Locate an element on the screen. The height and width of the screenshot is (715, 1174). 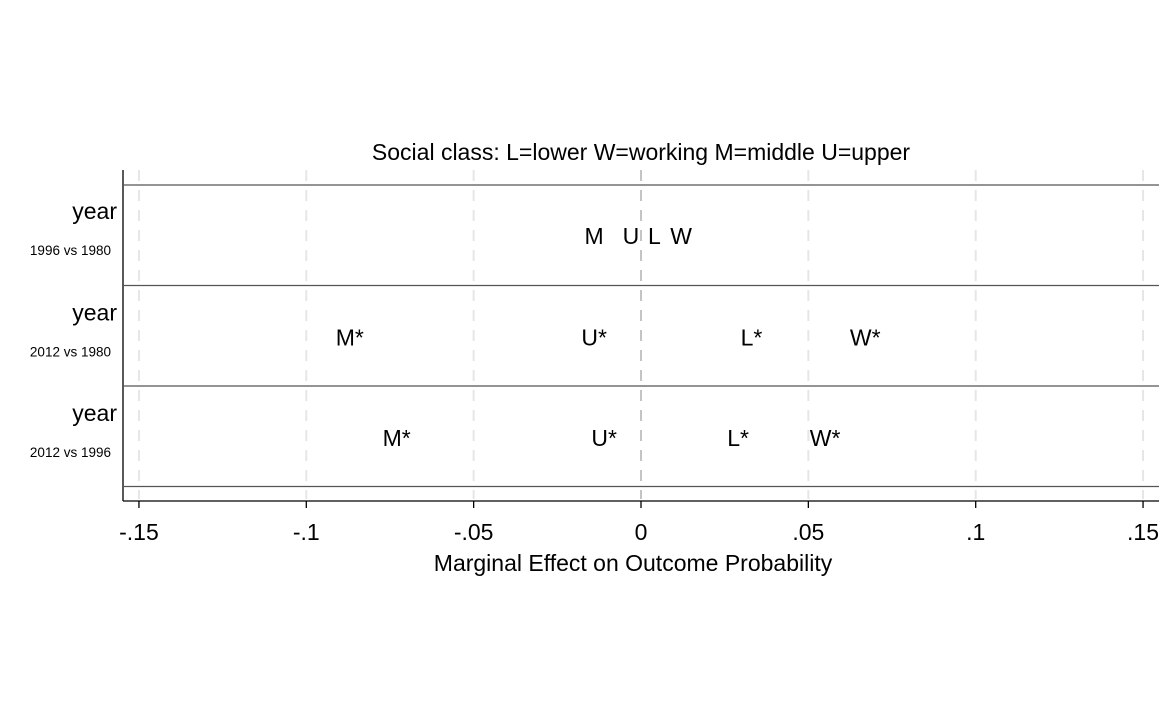
x-tick-label: .05 is located at coordinates (808, 532).